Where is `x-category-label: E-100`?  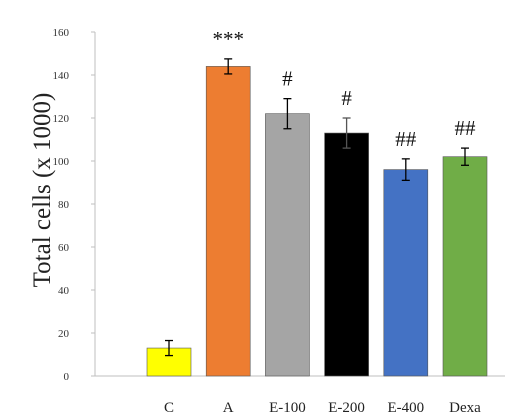
x-category-label: E-100 is located at coordinates (287, 408).